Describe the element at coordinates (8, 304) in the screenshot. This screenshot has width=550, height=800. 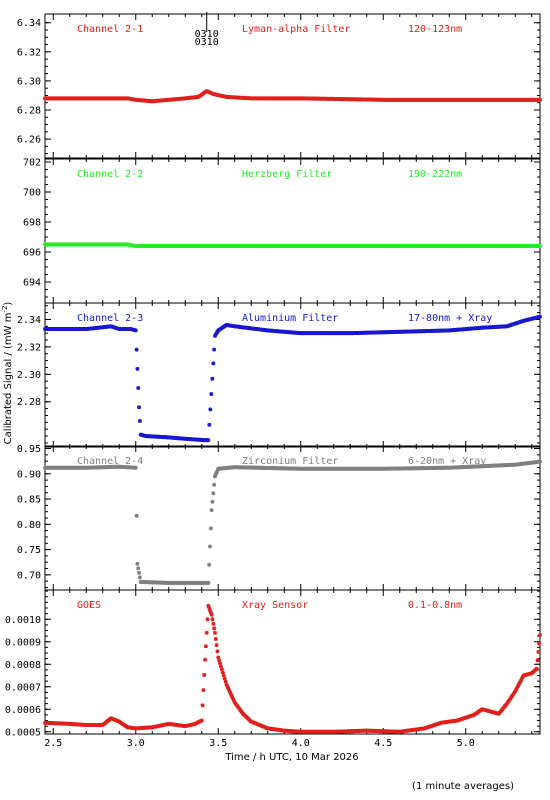
I see `y-axis-label-end: )` at that location.